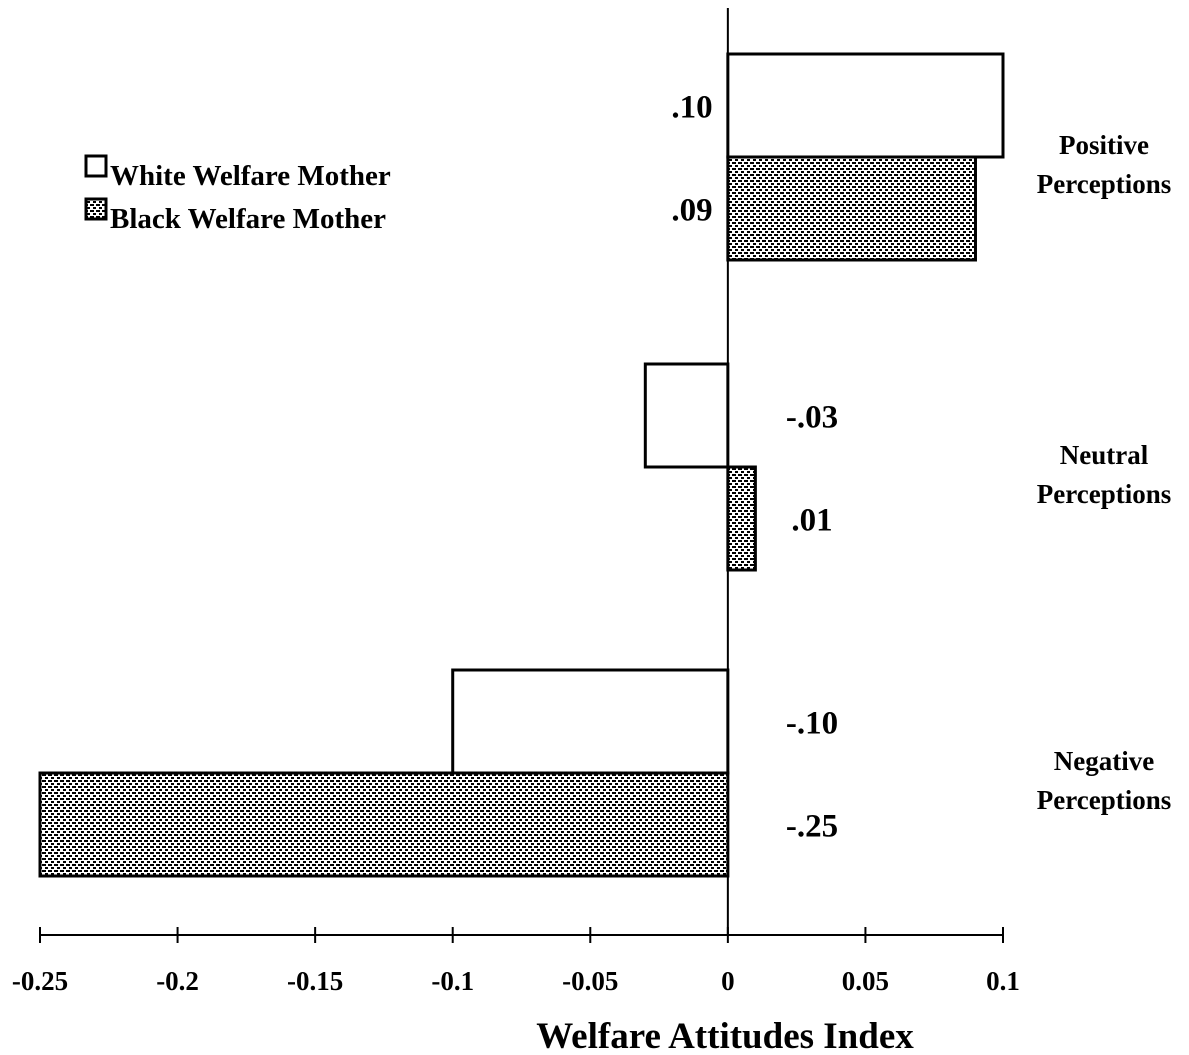  I want to click on x-axis-ticks: -0.25 -0.2 -0.15 -0.1 -0.05 0 0.05 0.1, so click(516, 961).